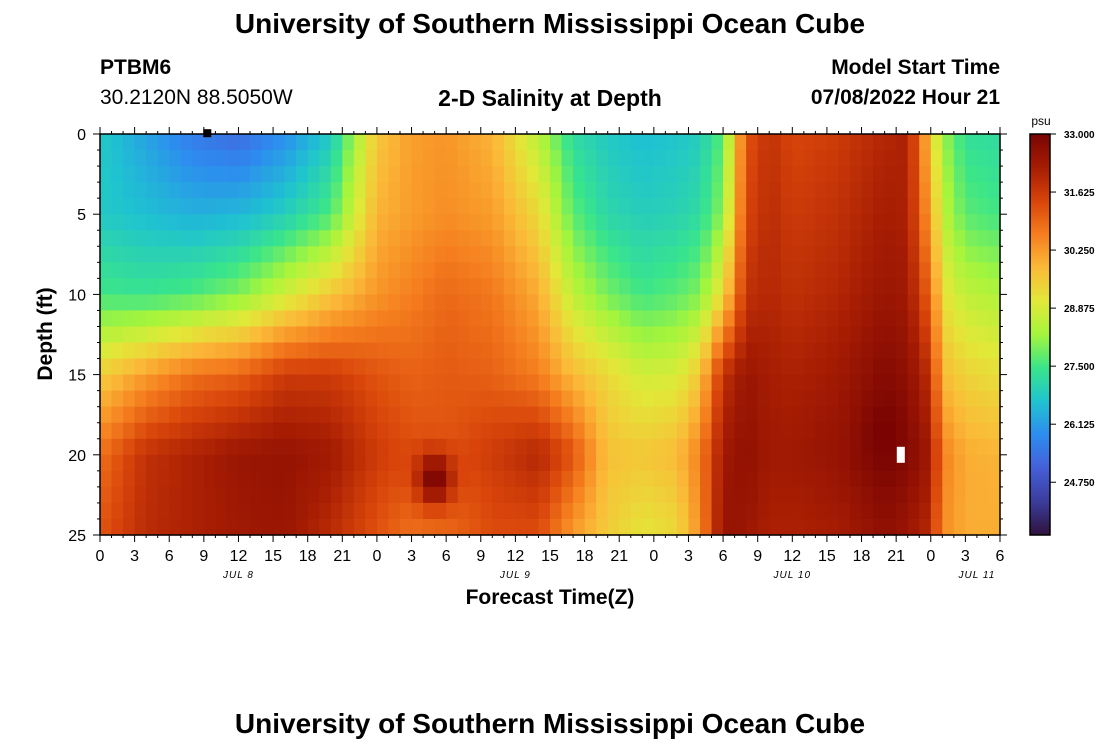 Image resolution: width=1100 pixels, height=750 pixels. What do you see at coordinates (930, 556) in the screenshot?
I see `x-tick-label: 0` at bounding box center [930, 556].